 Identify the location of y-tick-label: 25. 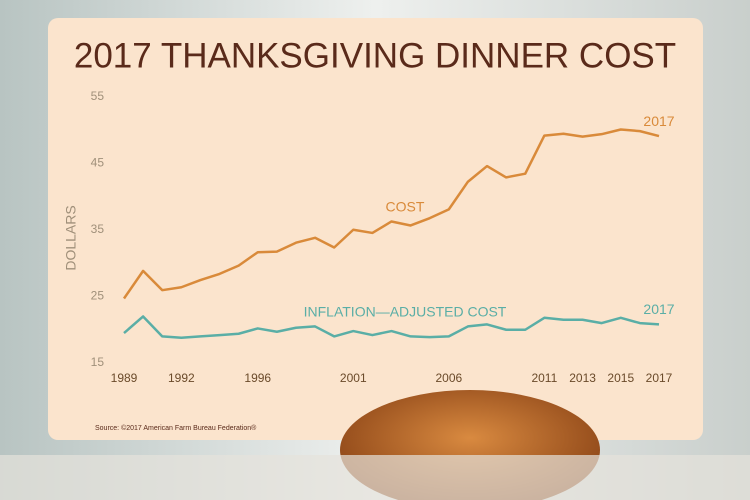
(98, 296).